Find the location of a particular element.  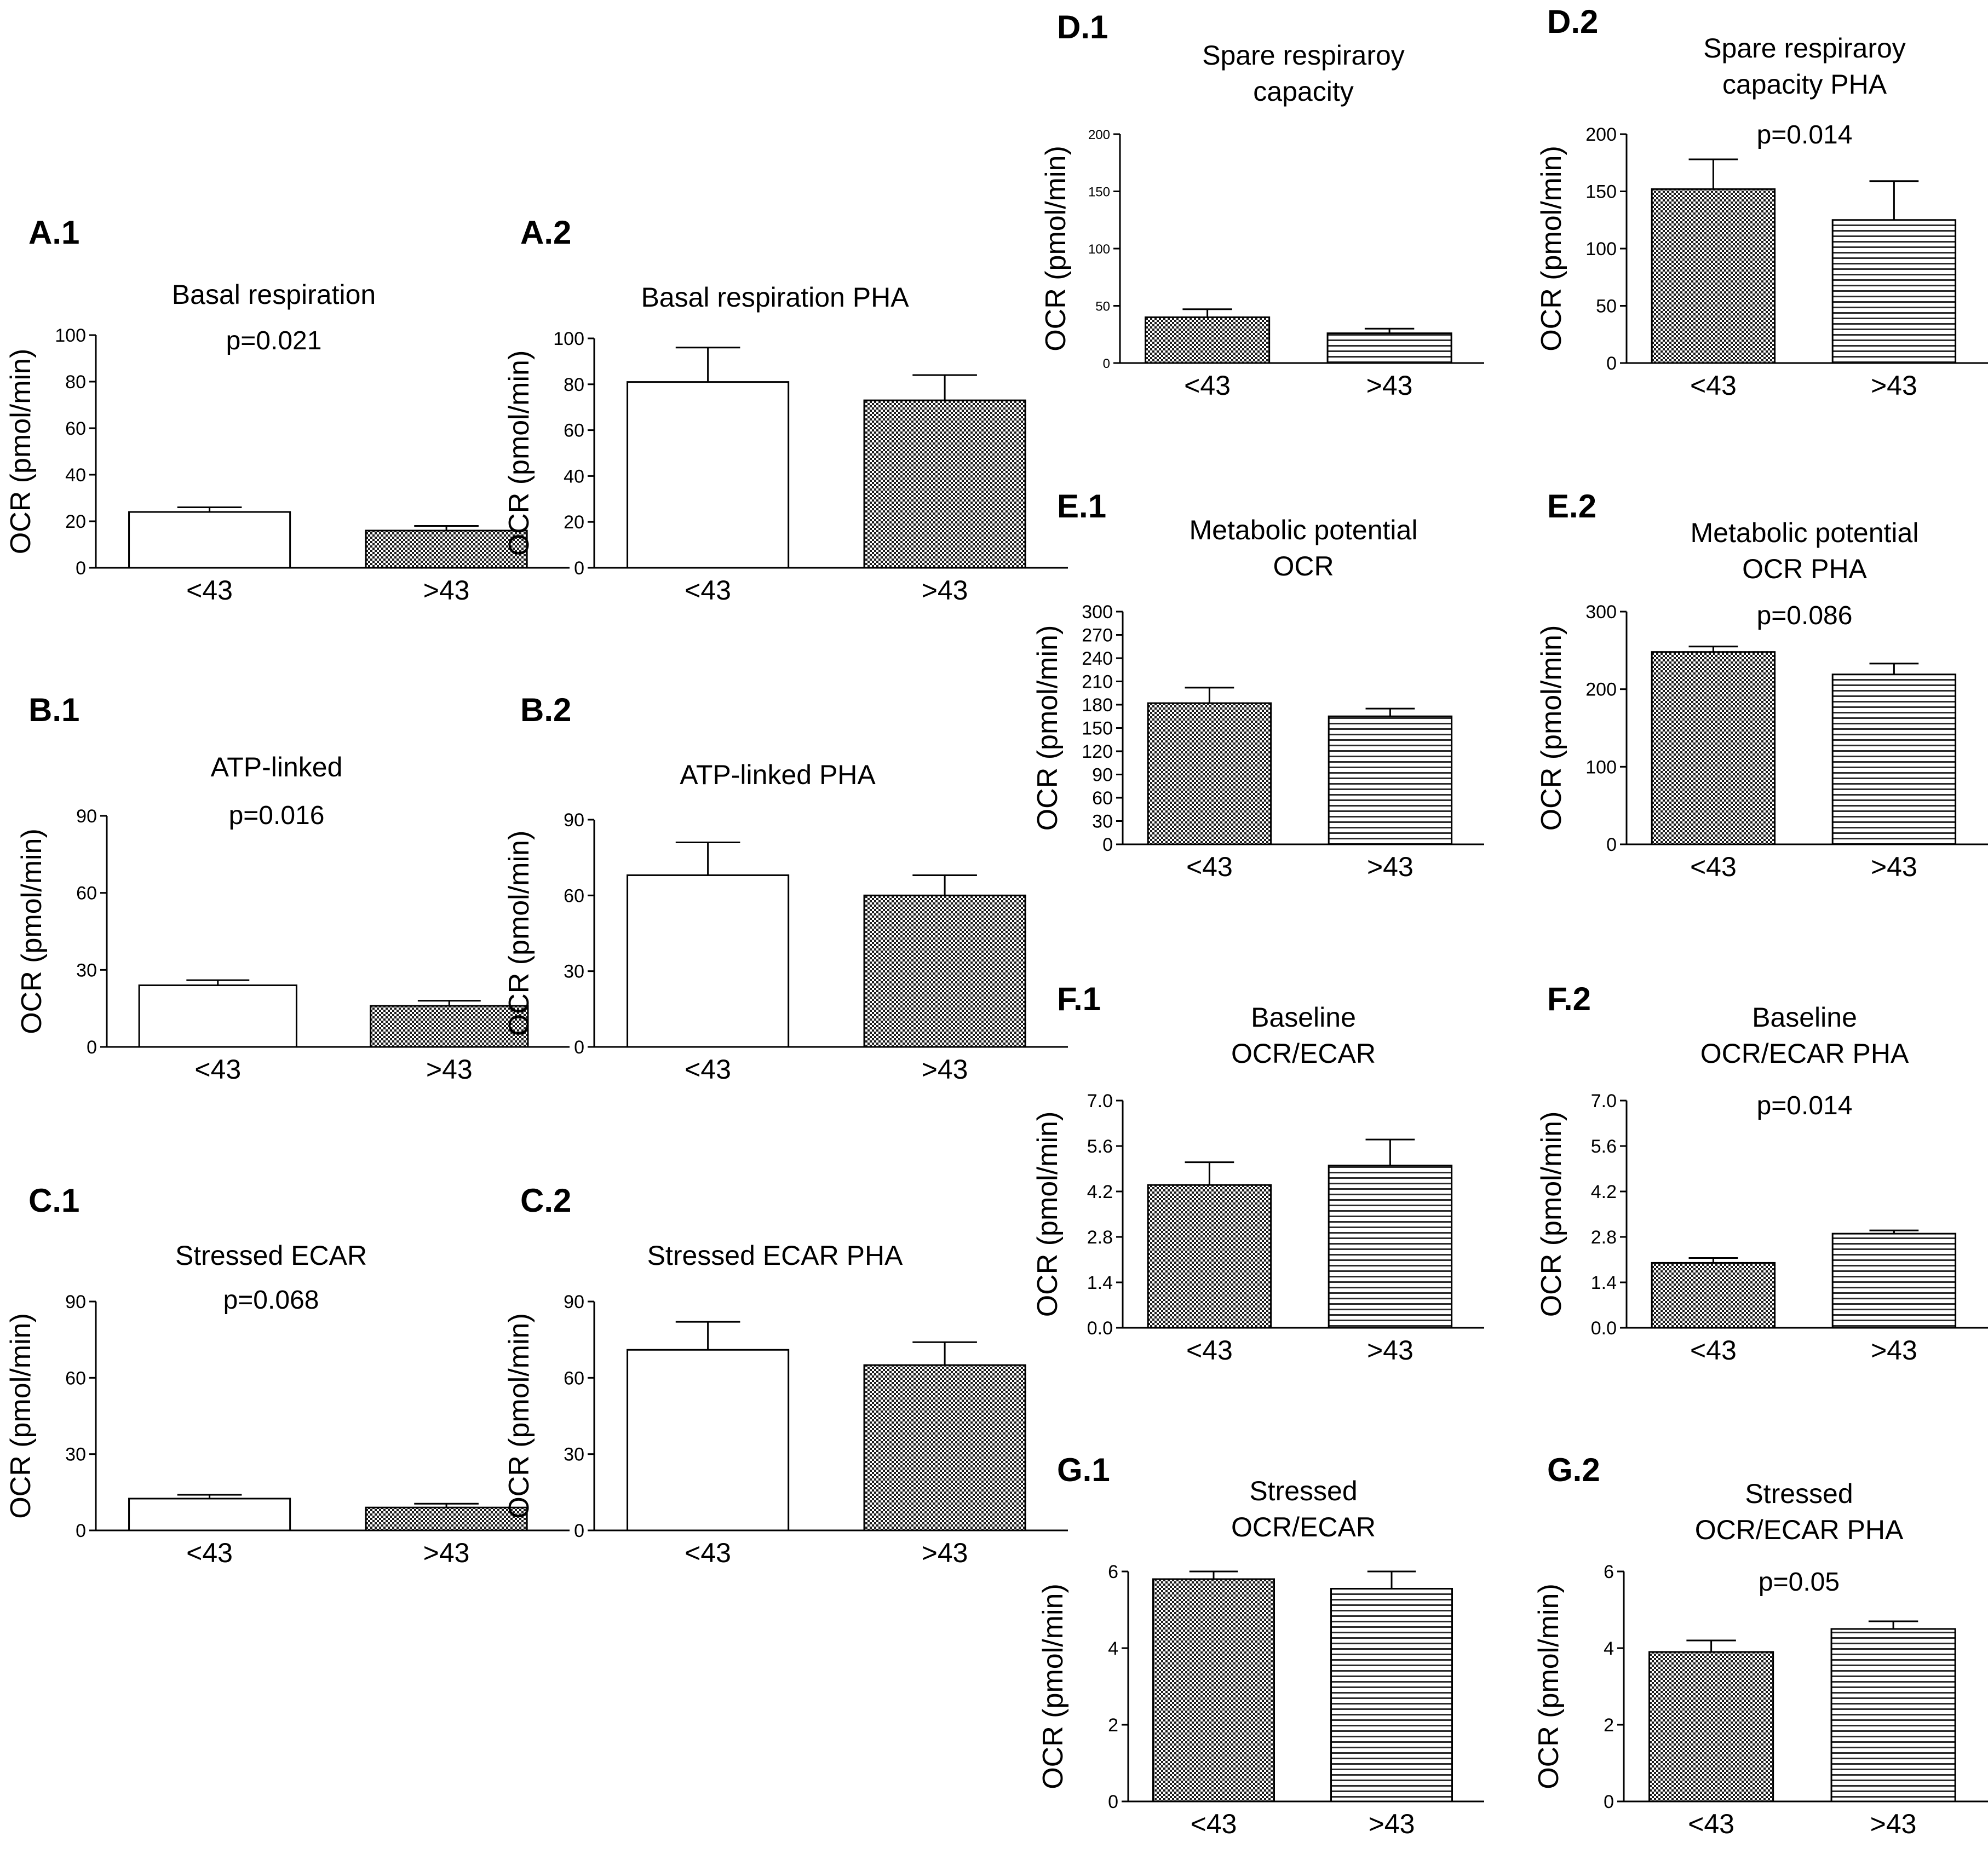

y-tick-label-E-1-8: 240 is located at coordinates (1097, 658).